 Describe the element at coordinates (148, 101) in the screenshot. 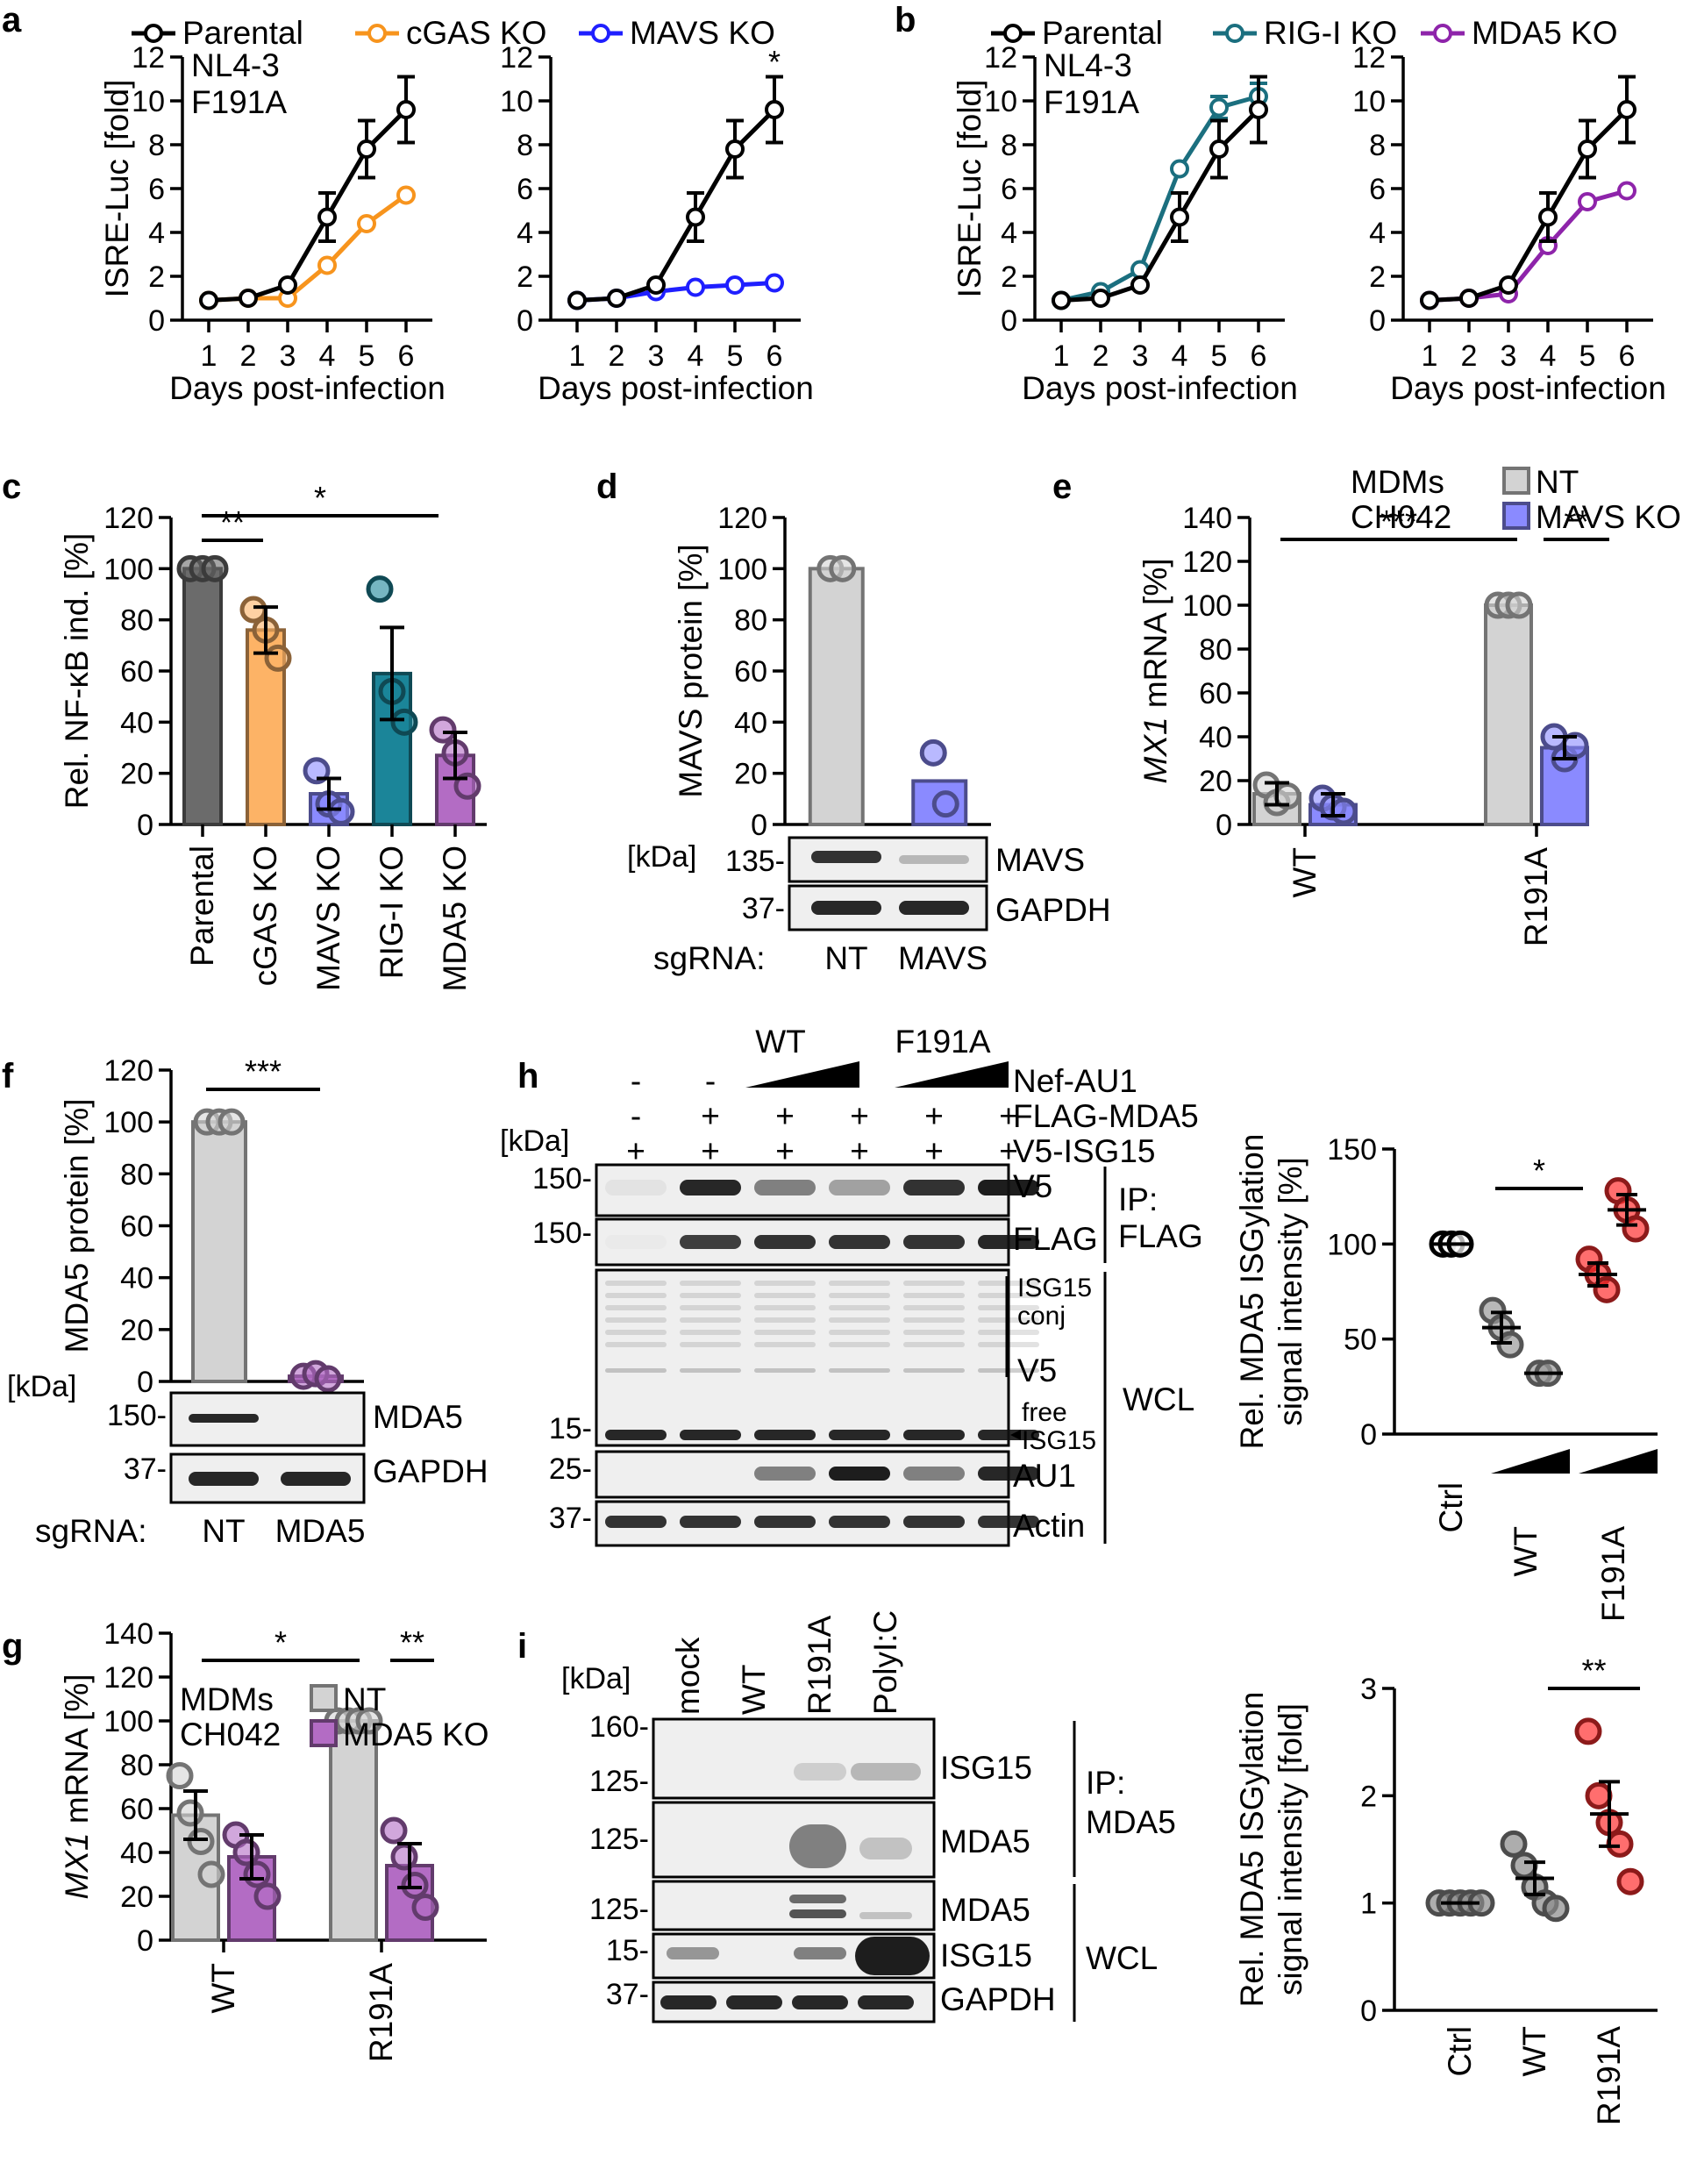

I see `y-tick-label: 10` at that location.